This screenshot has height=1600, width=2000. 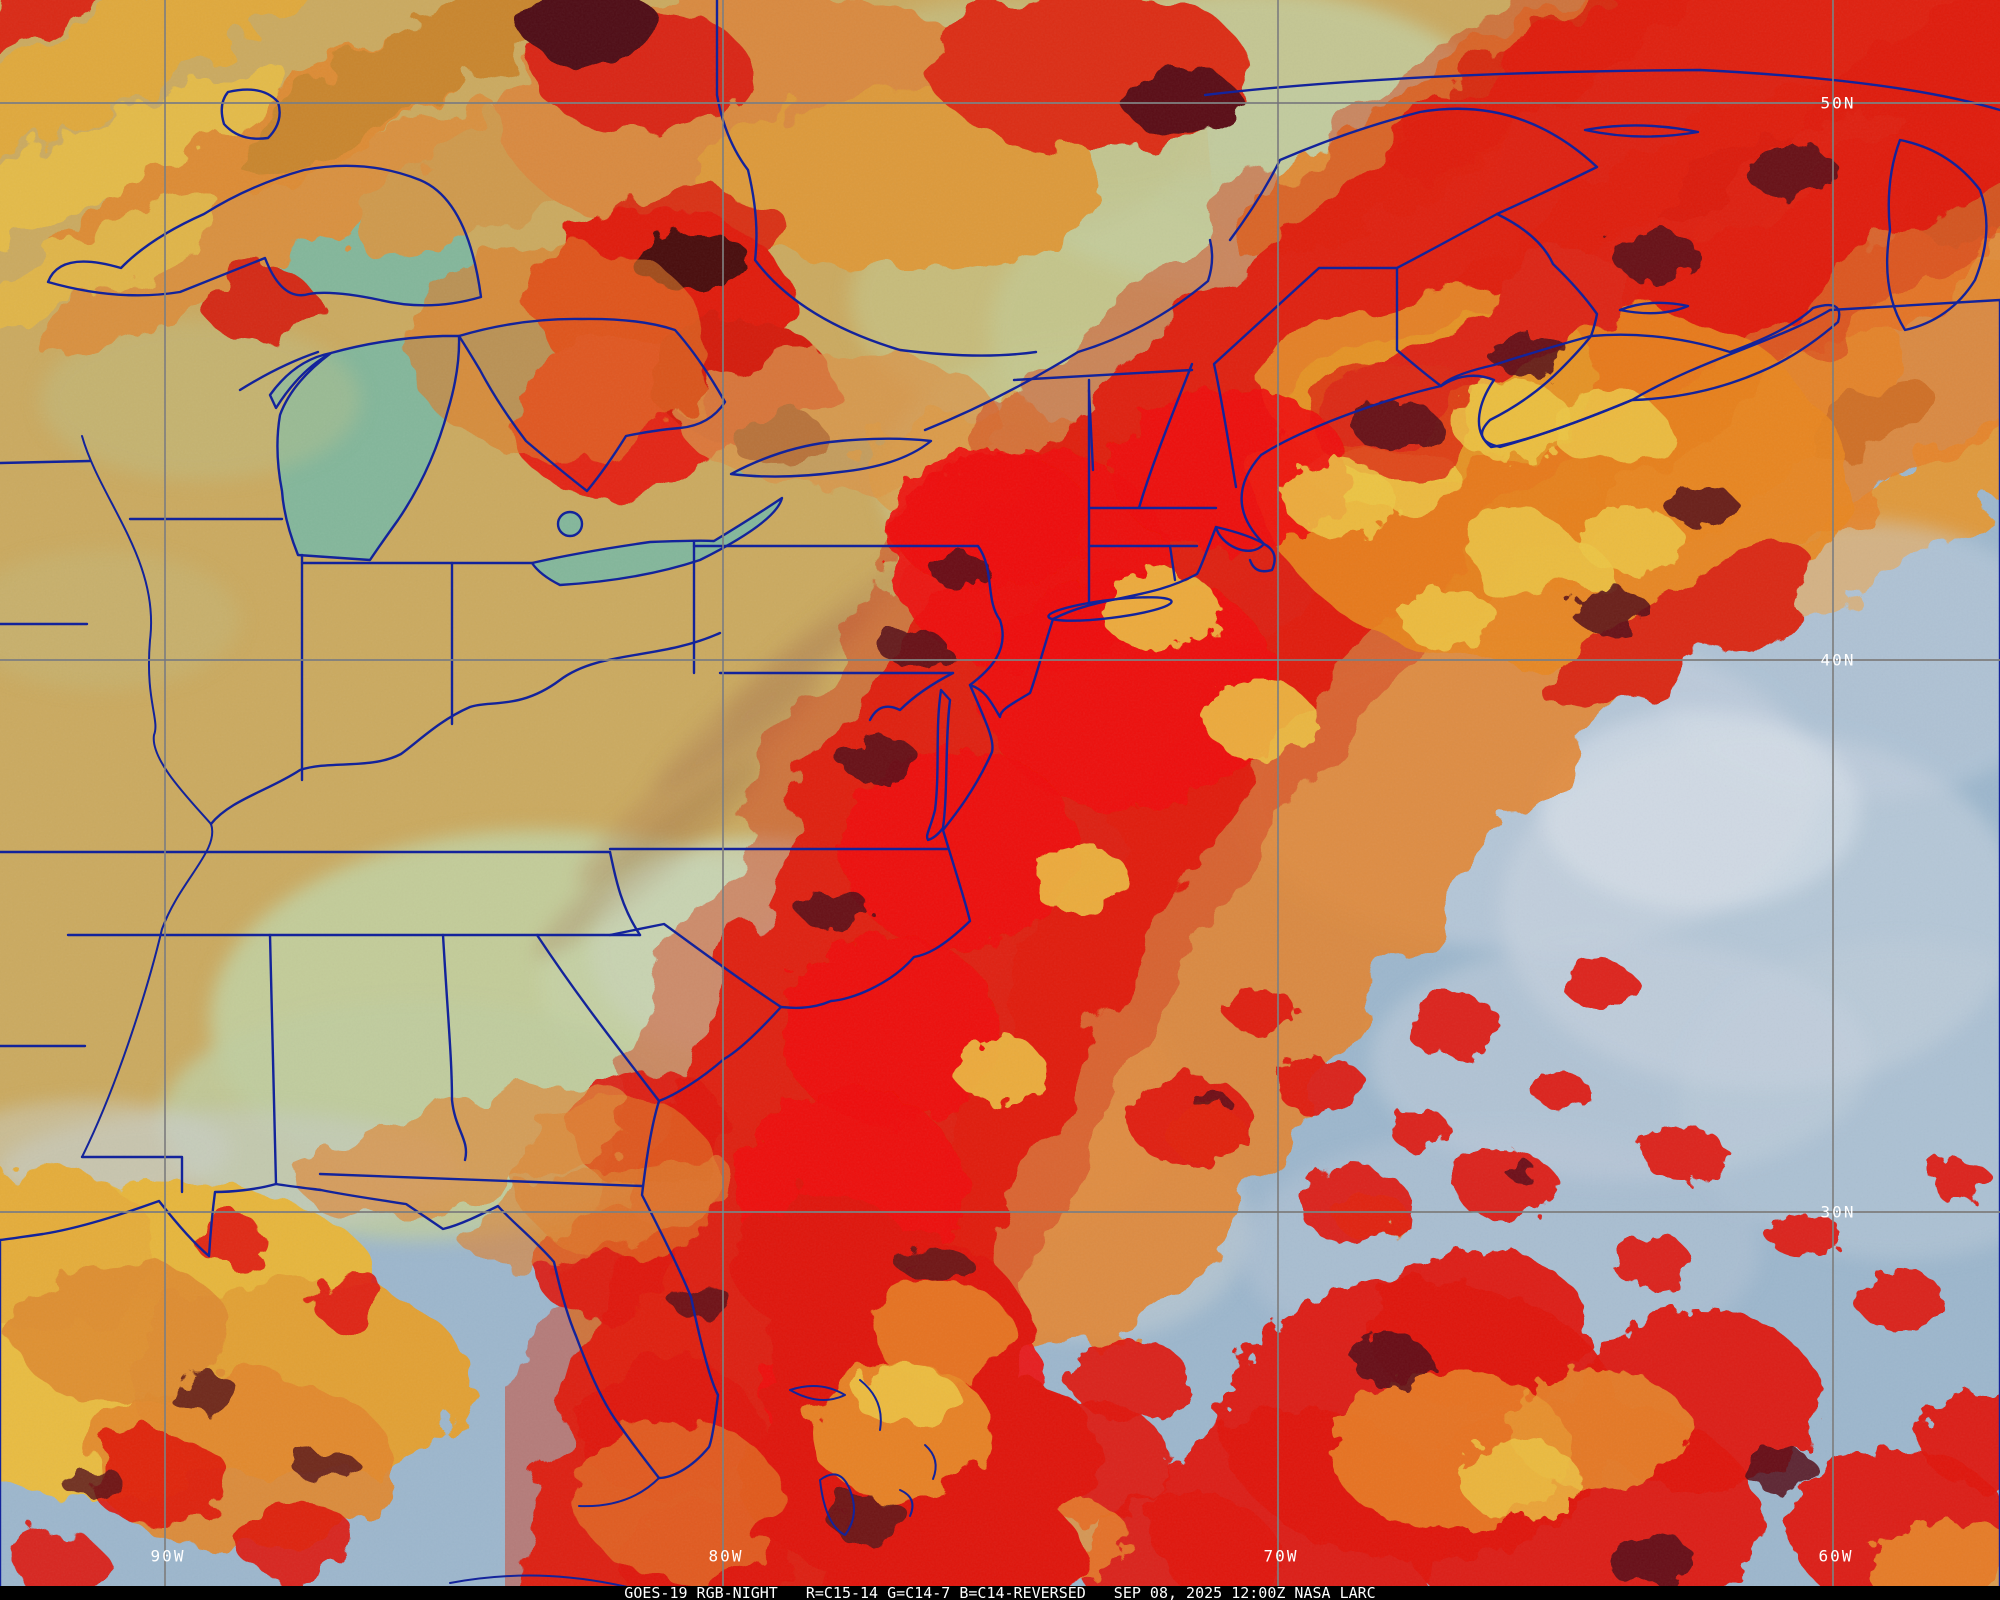 I want to click on florida-keys, so click(x=619, y=1492).